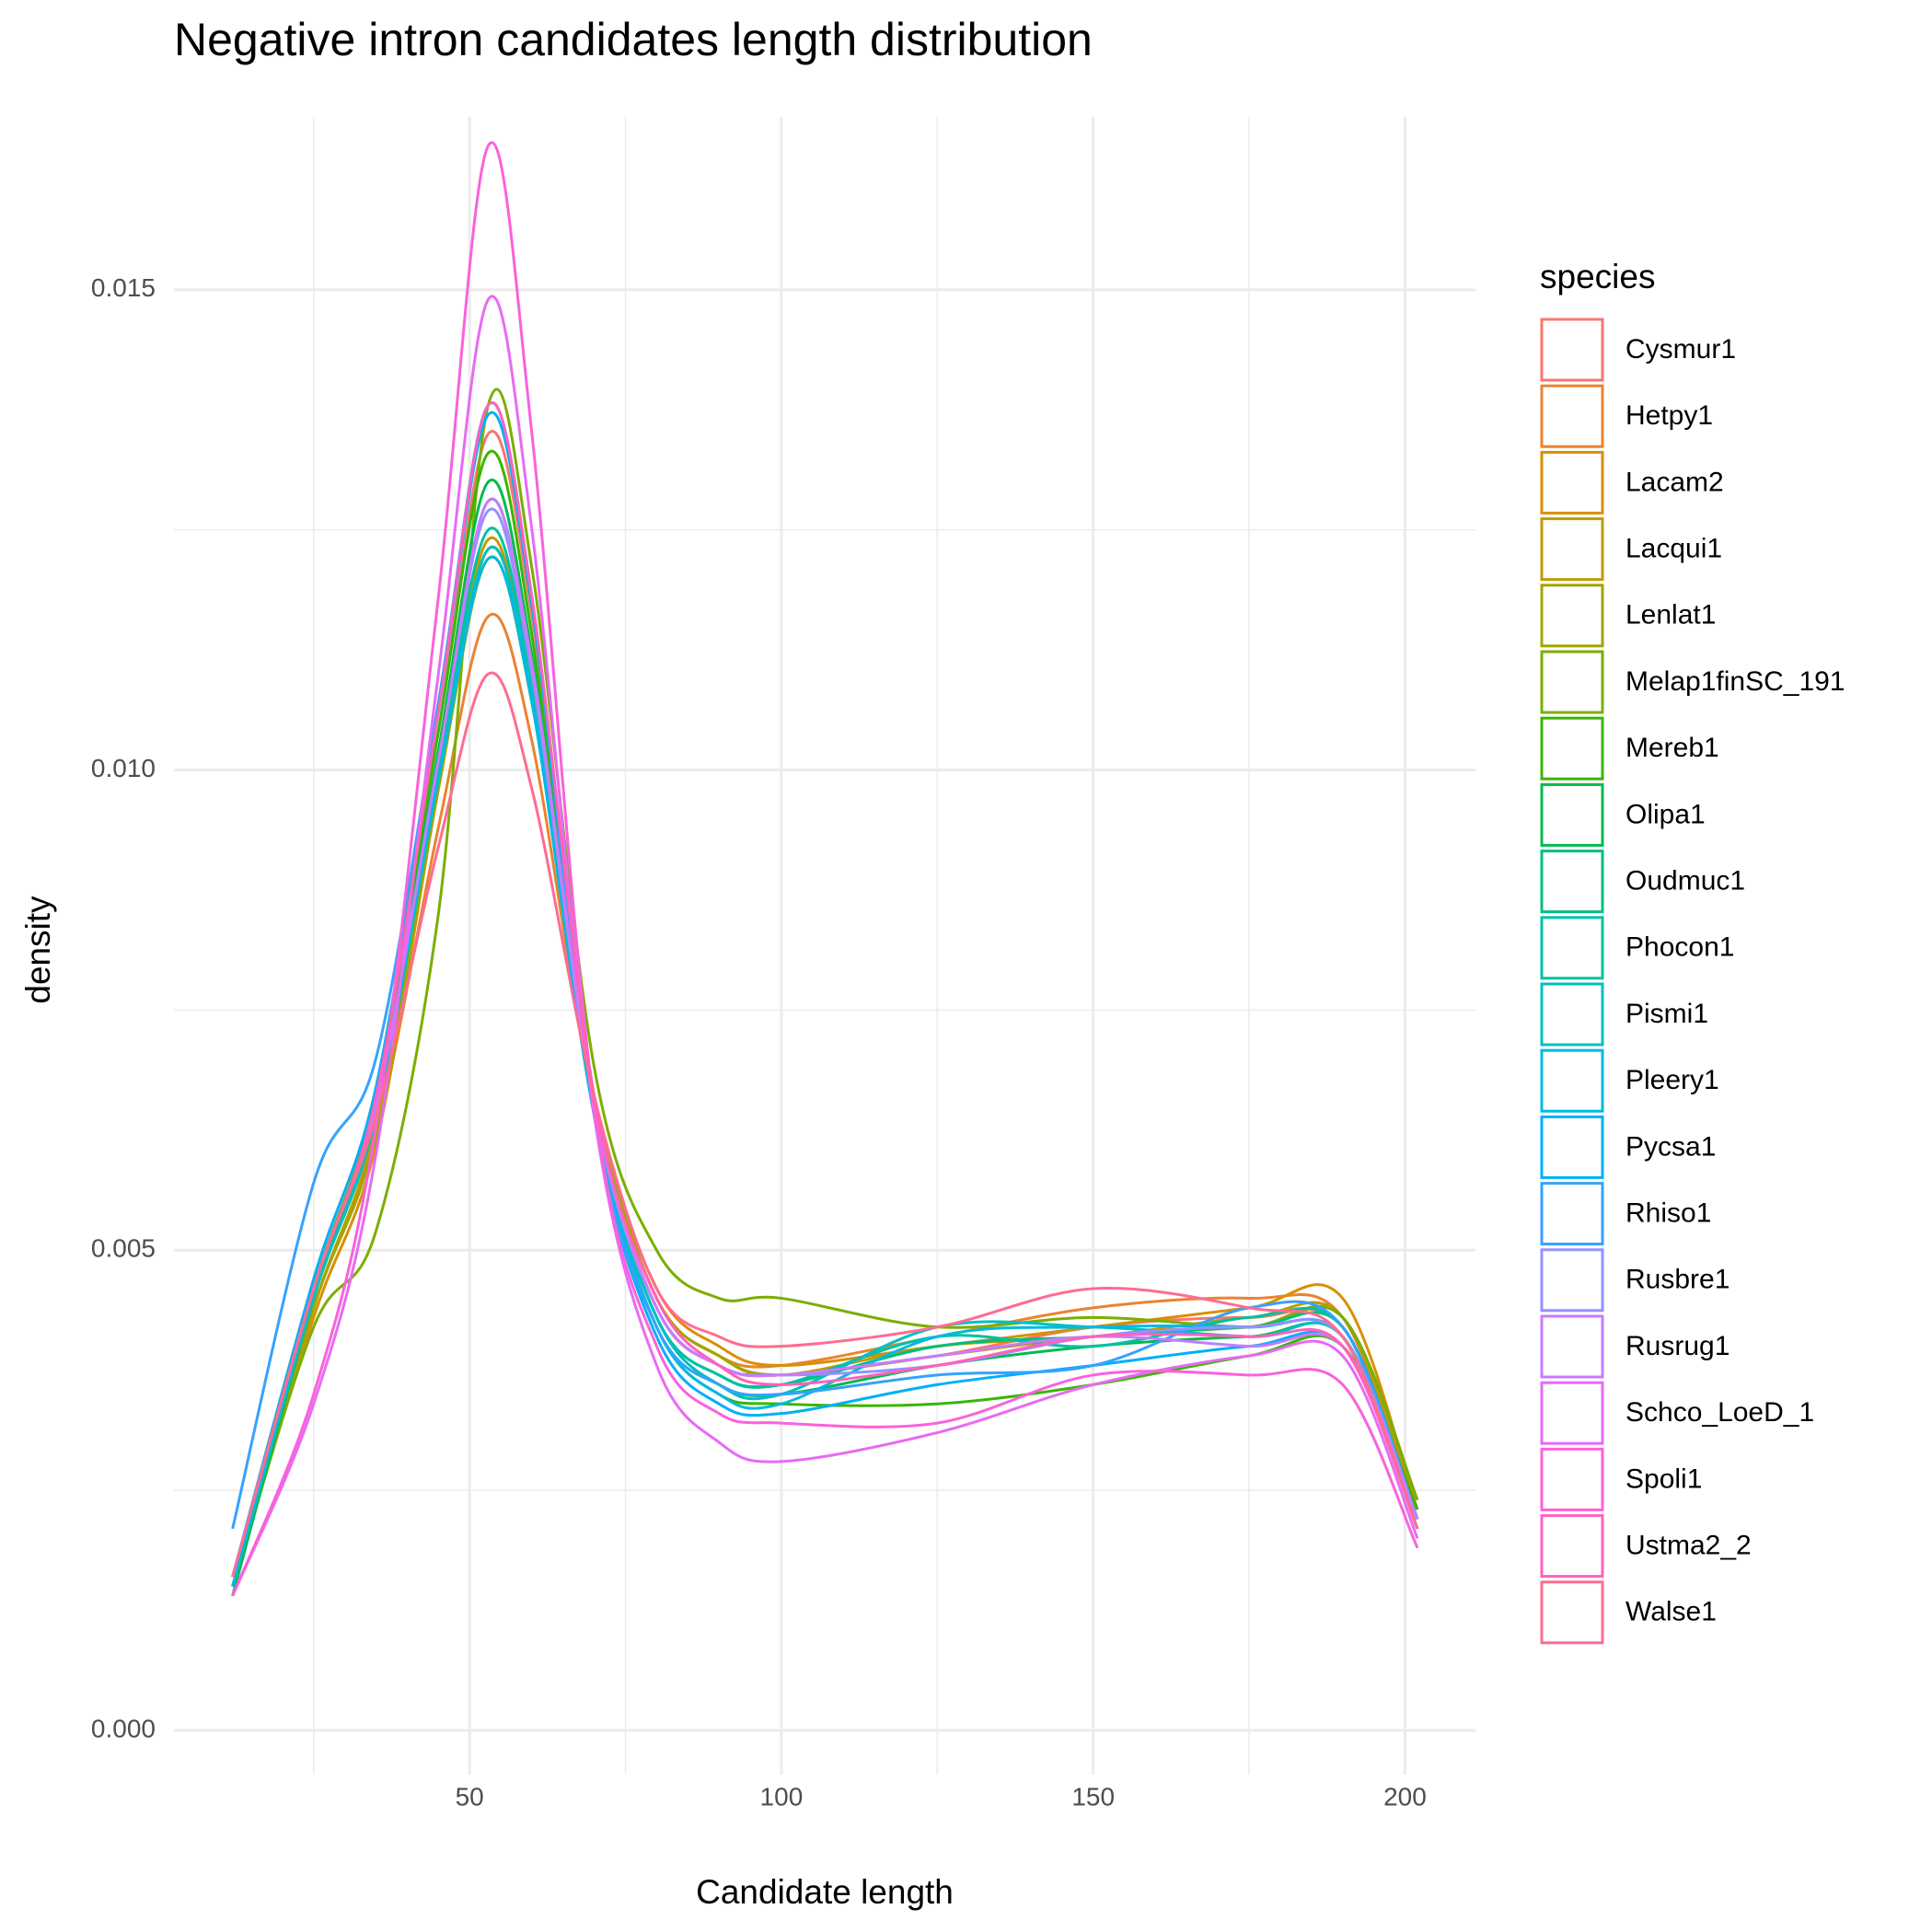 The width and height of the screenshot is (1932, 1932). Describe the element at coordinates (124, 287) in the screenshot. I see `y-tick-label: 0.015` at that location.